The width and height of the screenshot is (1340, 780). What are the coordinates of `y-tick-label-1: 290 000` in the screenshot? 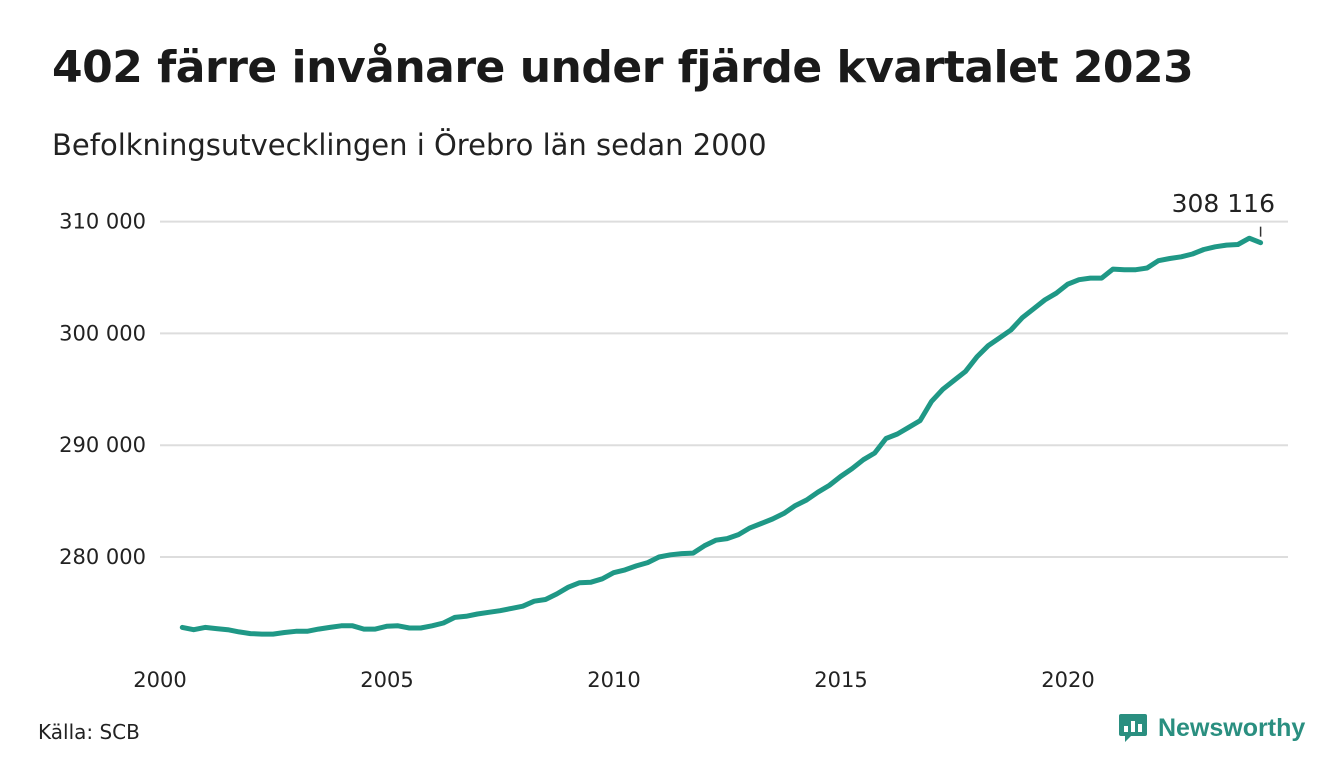 It's located at (102, 445).